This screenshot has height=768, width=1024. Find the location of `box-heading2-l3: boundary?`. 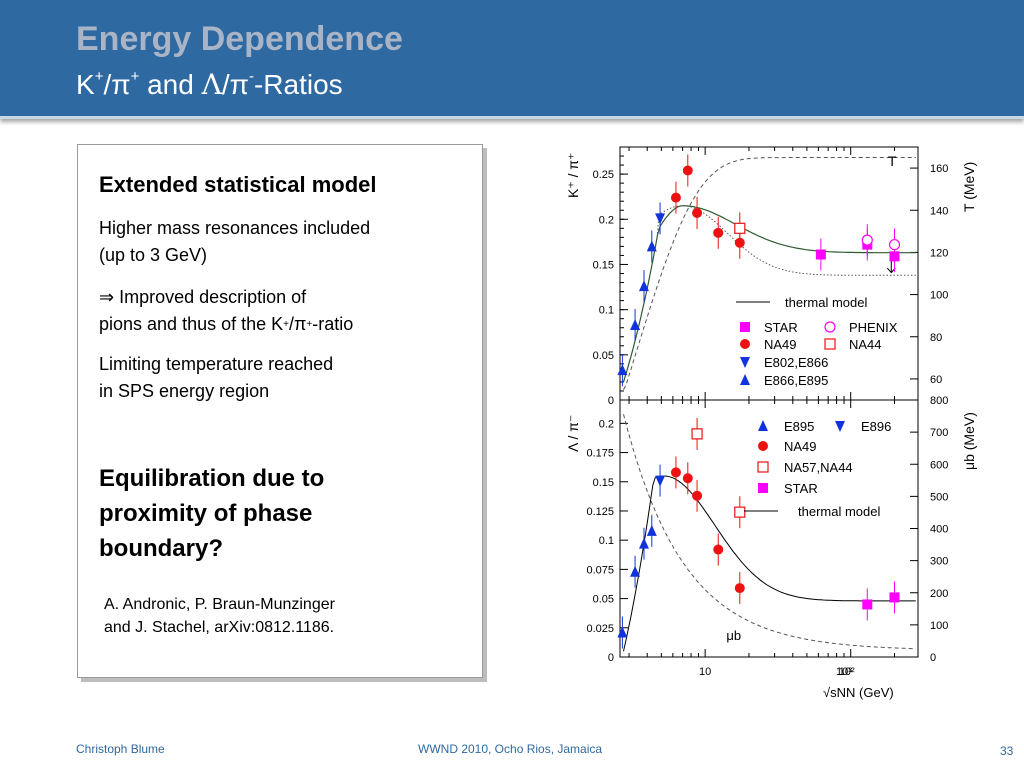

box-heading2-l3: boundary? is located at coordinates (161, 548).